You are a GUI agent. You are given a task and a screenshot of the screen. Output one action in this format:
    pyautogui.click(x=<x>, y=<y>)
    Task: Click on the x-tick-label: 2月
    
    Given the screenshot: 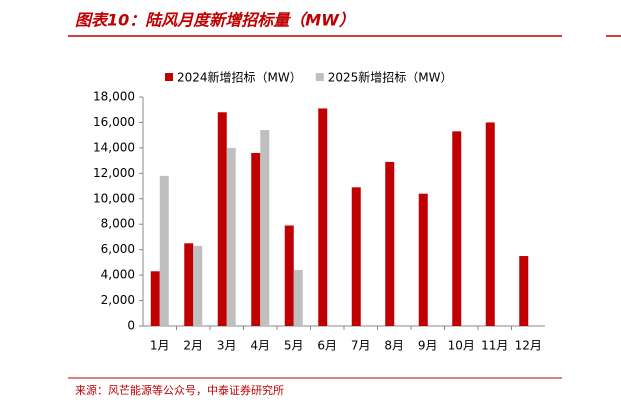 What is the action you would take?
    pyautogui.click(x=193, y=346)
    